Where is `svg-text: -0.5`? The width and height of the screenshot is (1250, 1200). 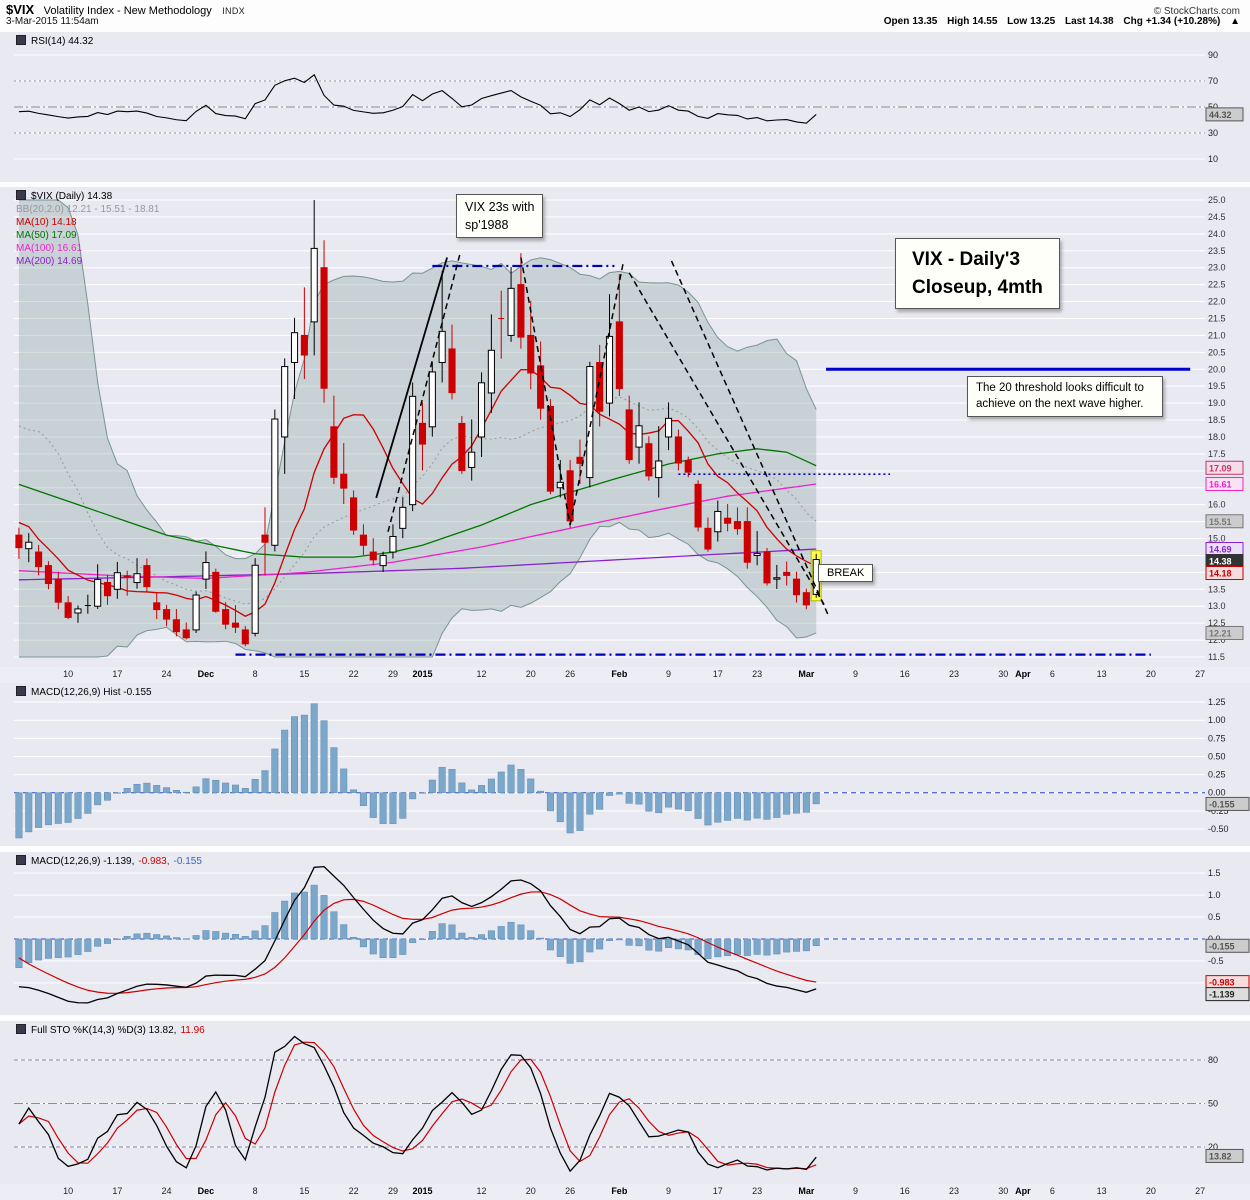
svg-text: -0.5 is located at coordinates (1216, 961).